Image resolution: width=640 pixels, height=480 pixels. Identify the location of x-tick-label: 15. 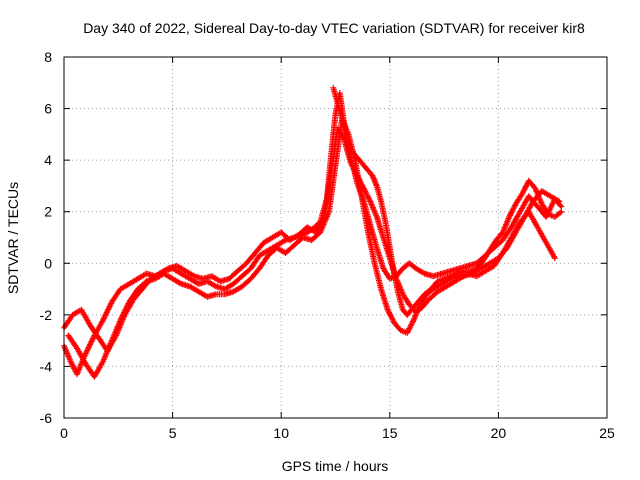
(390, 433).